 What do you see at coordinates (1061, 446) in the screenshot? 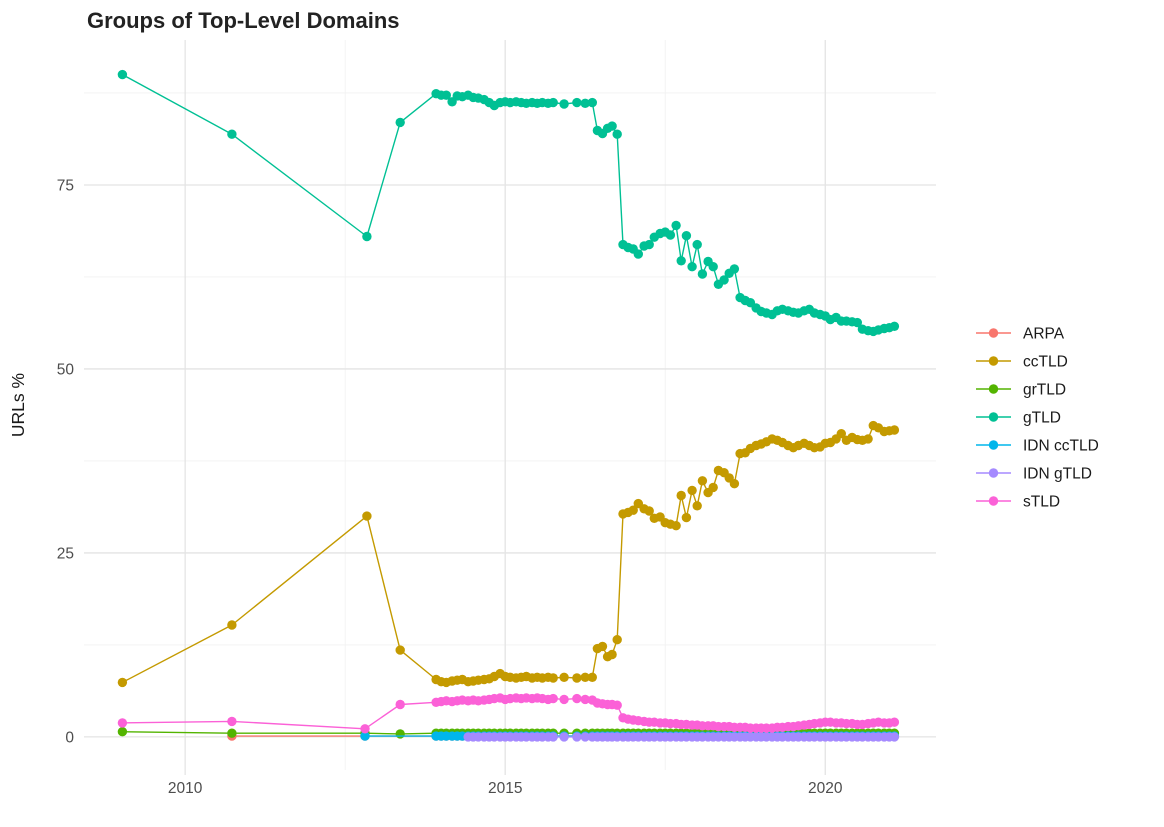
I see `legend-label: IDN ccTLD` at bounding box center [1061, 446].